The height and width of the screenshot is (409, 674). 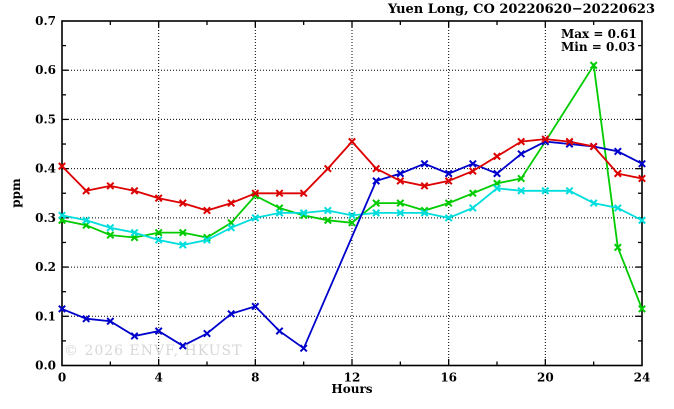 What do you see at coordinates (255, 378) in the screenshot?
I see `x-tick-label: 8` at bounding box center [255, 378].